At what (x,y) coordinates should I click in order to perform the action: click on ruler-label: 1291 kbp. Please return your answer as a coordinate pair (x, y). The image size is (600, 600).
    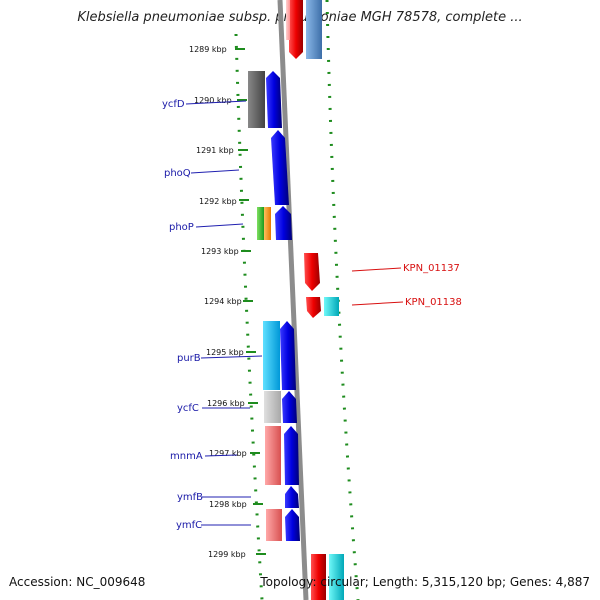
    Looking at the image, I should click on (215, 150).